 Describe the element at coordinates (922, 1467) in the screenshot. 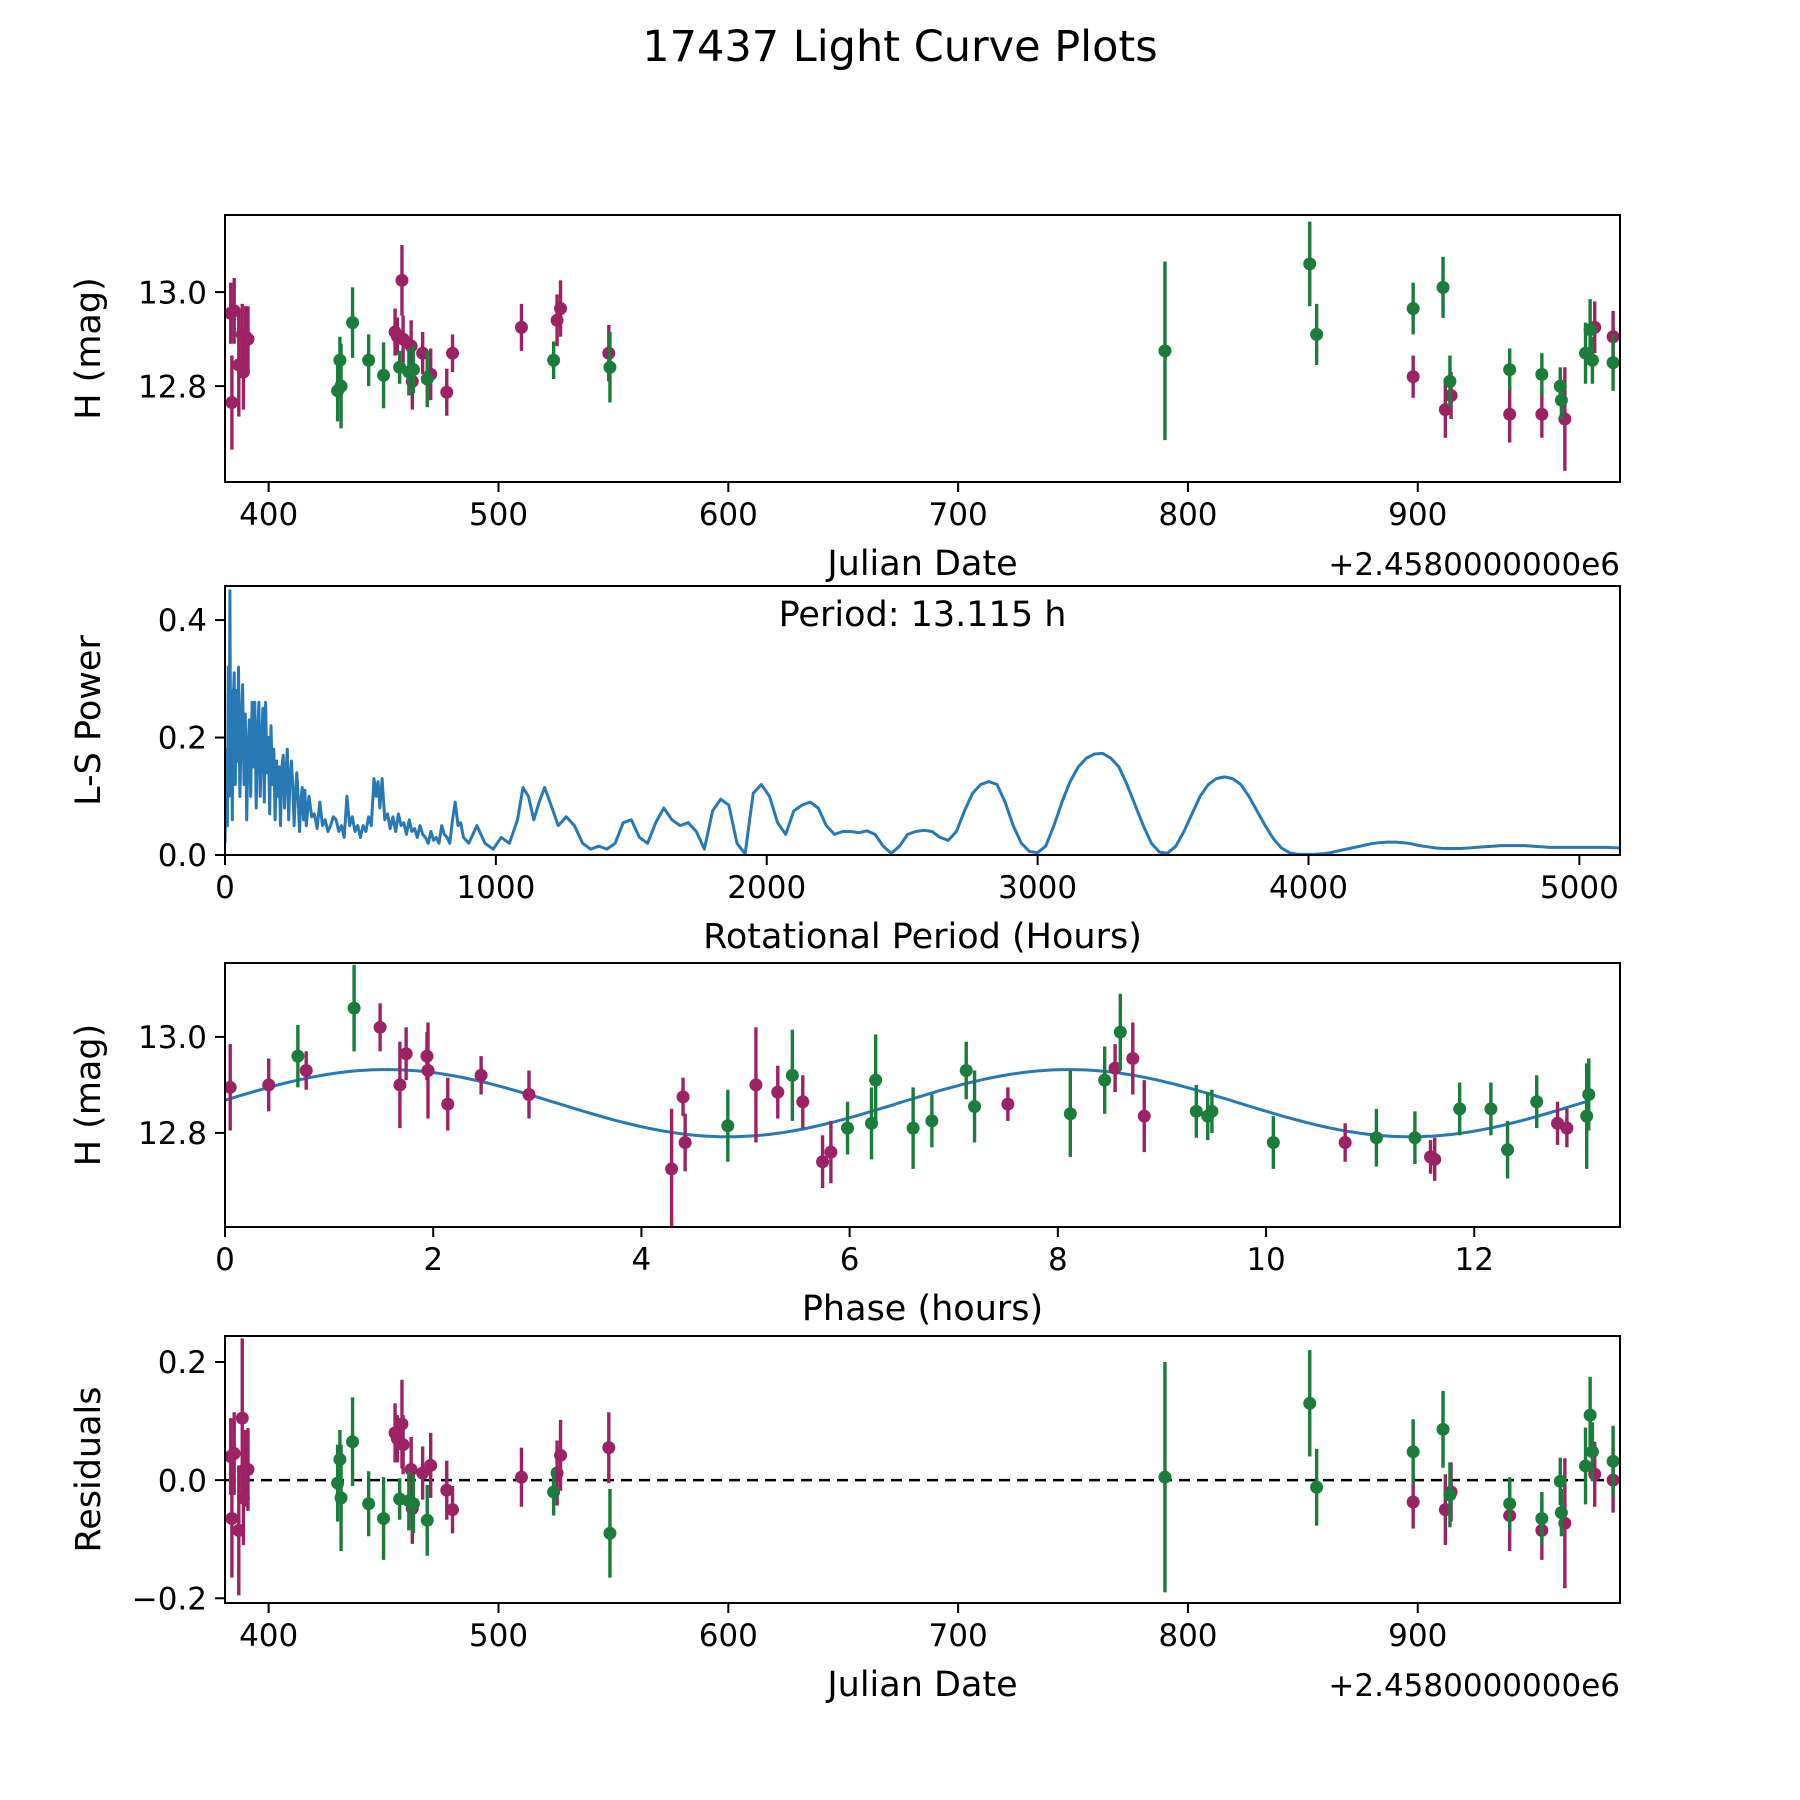

I see `panel-data-residuals` at that location.